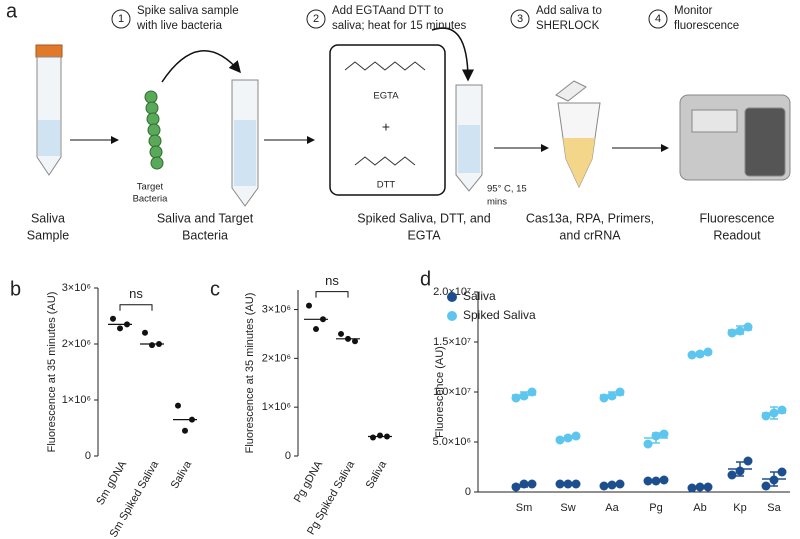 This screenshot has height=539, width=800. Describe the element at coordinates (215, 289) in the screenshot. I see `panel-letter: c` at that location.